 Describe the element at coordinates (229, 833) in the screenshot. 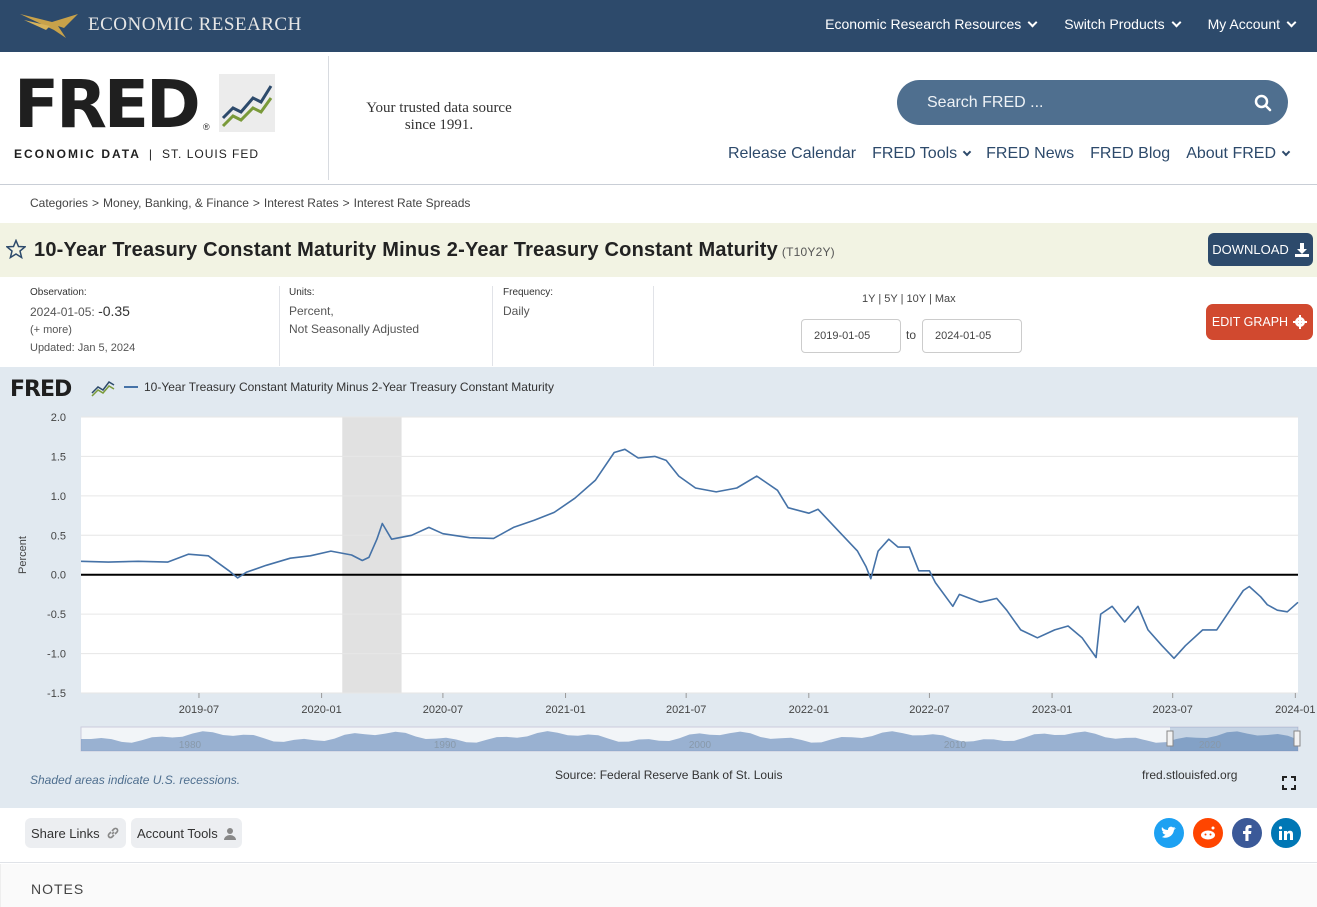

I see `user-icon` at that location.